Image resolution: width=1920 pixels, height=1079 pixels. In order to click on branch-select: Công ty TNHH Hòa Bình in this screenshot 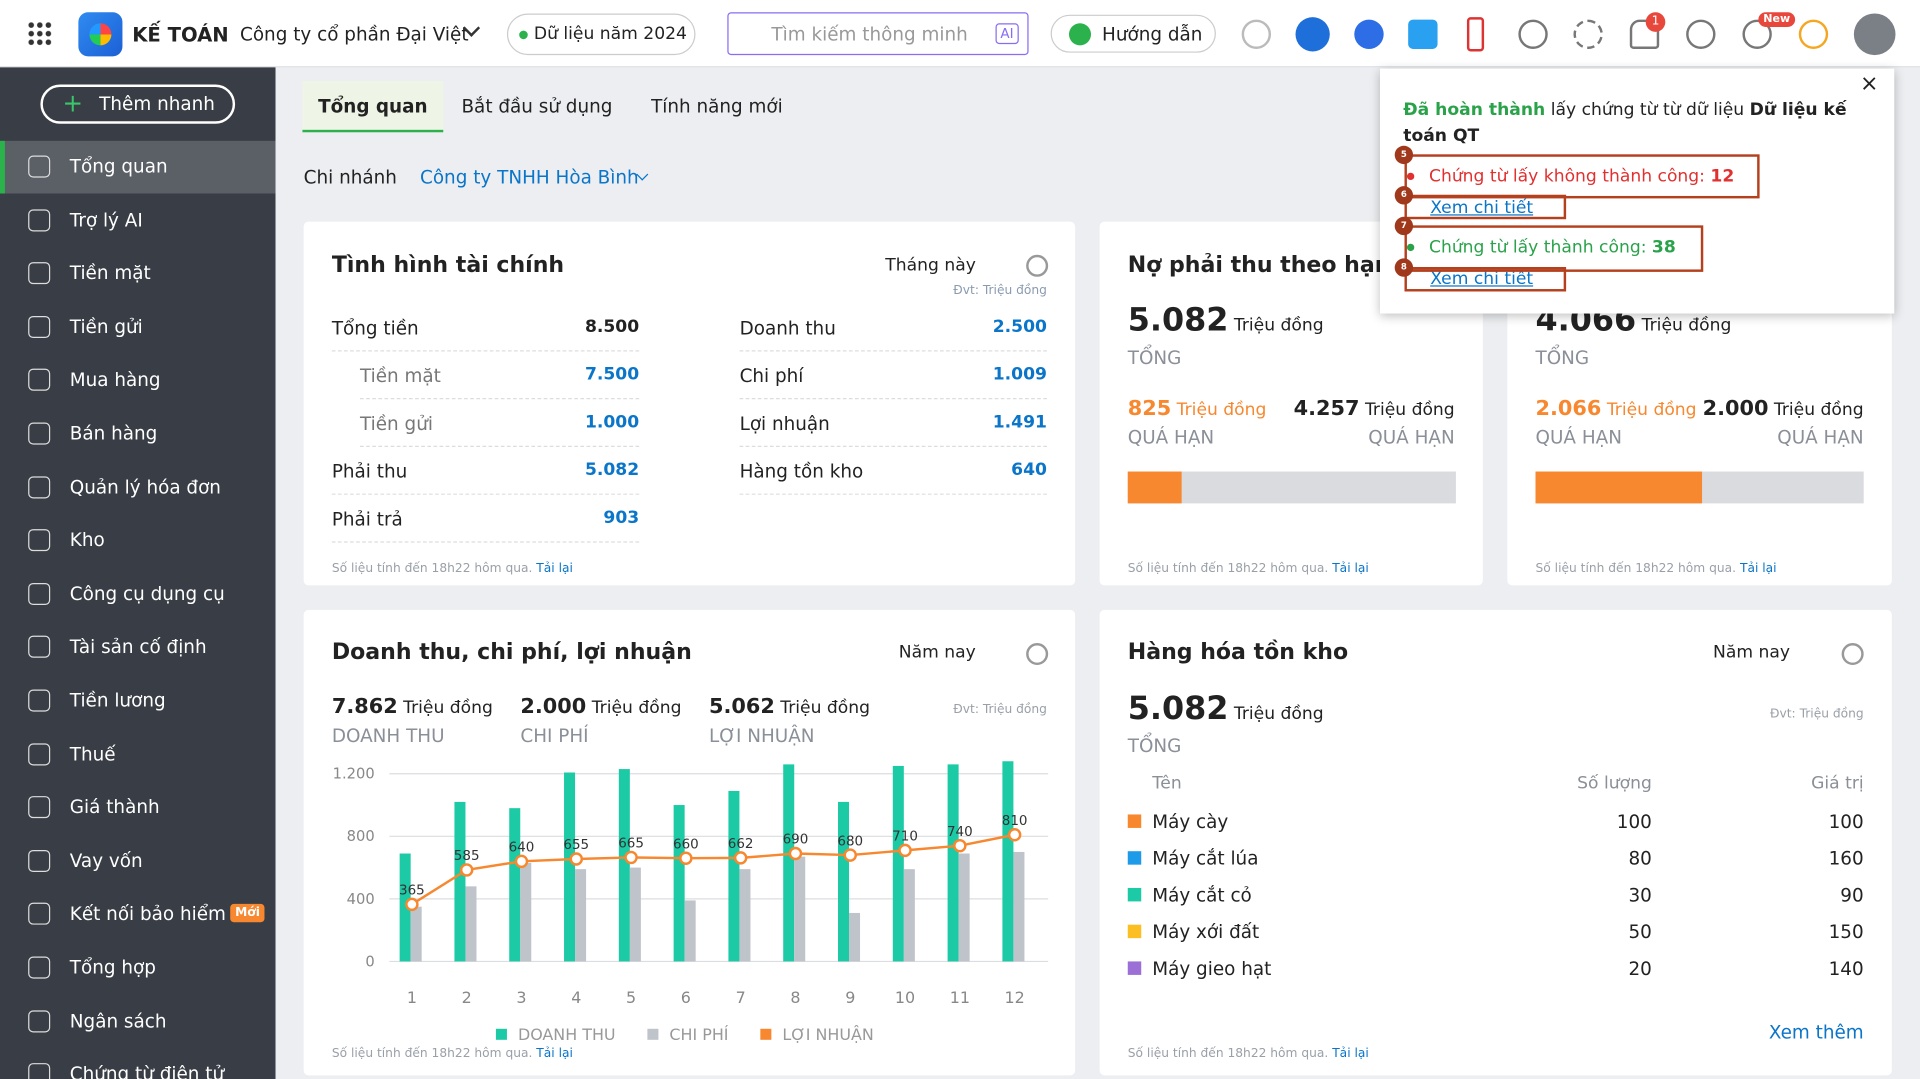, I will do `click(529, 177)`.